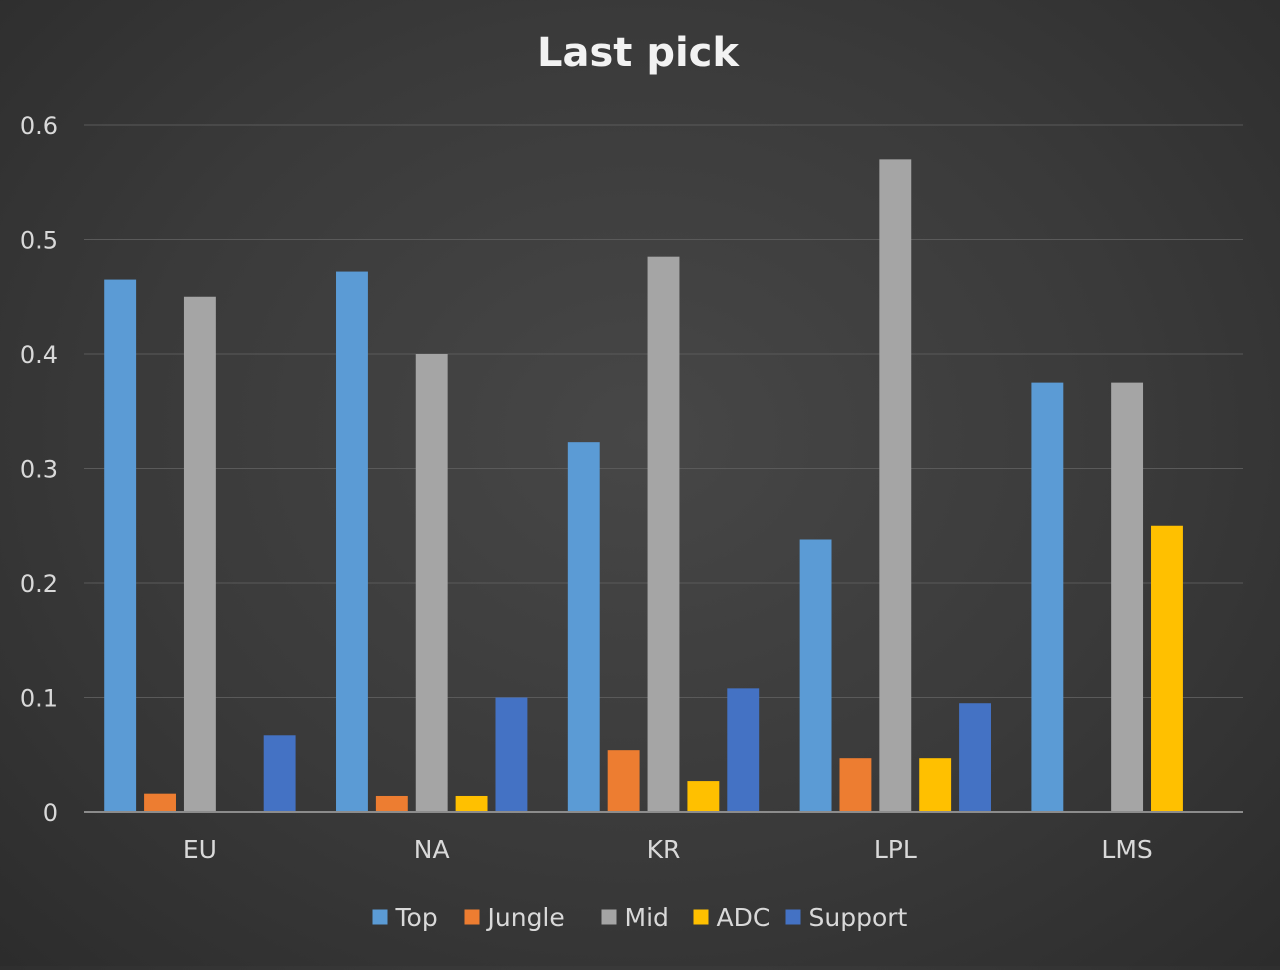 The height and width of the screenshot is (970, 1280). Describe the element at coordinates (743, 750) in the screenshot. I see `bar-support-kr` at that location.